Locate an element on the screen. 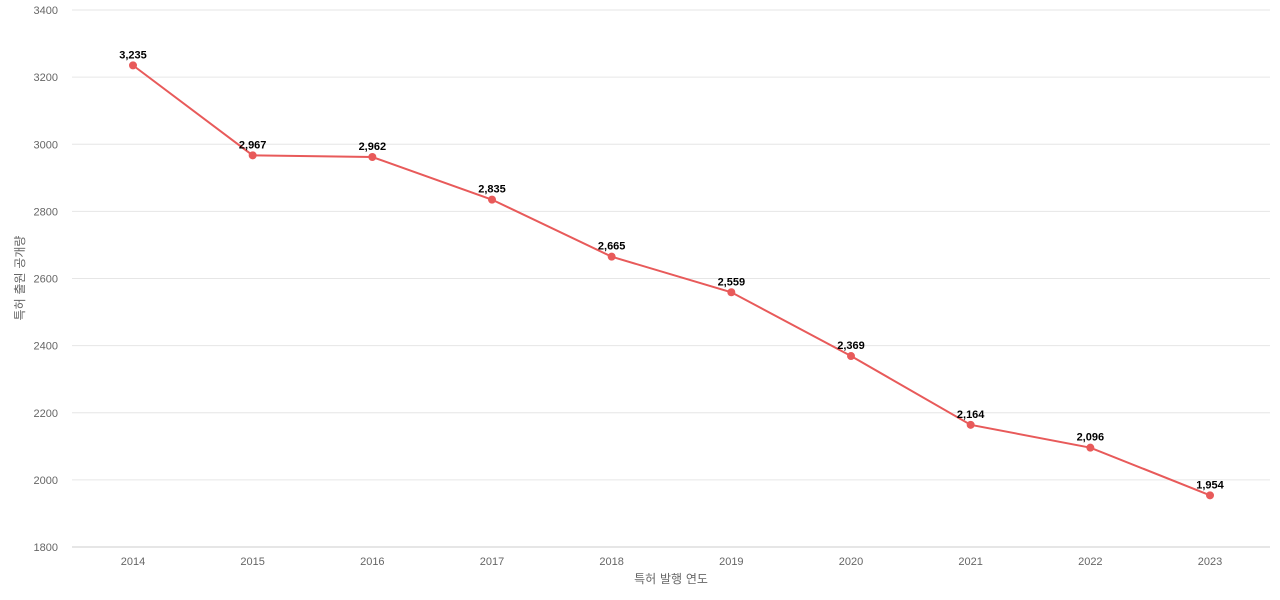 The image size is (1280, 600). x-tick-label: 2018 is located at coordinates (611, 562).